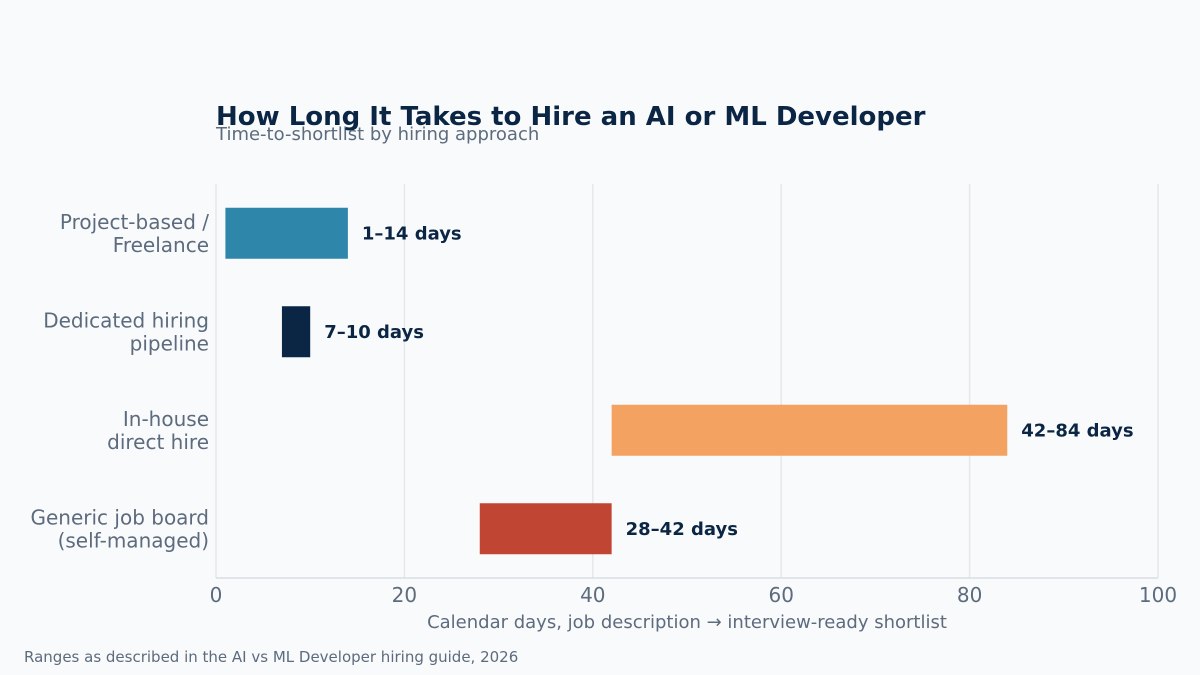 The image size is (1200, 675). I want to click on bar-value-label: 7–10 days, so click(374, 332).